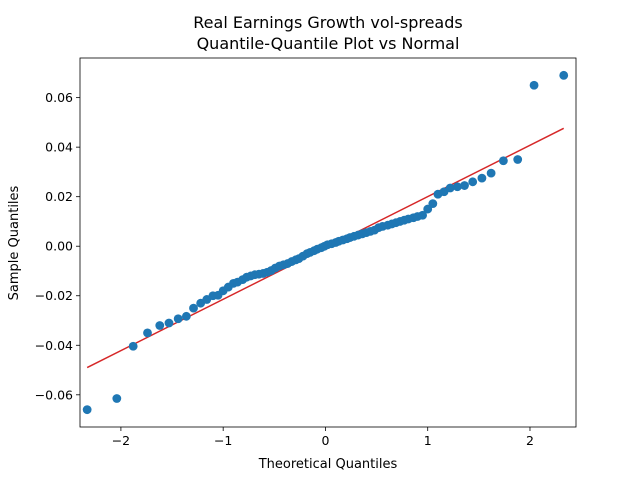 This screenshot has height=480, width=640. What do you see at coordinates (59, 97) in the screenshot?
I see `y-tick-label: 0.06` at bounding box center [59, 97].